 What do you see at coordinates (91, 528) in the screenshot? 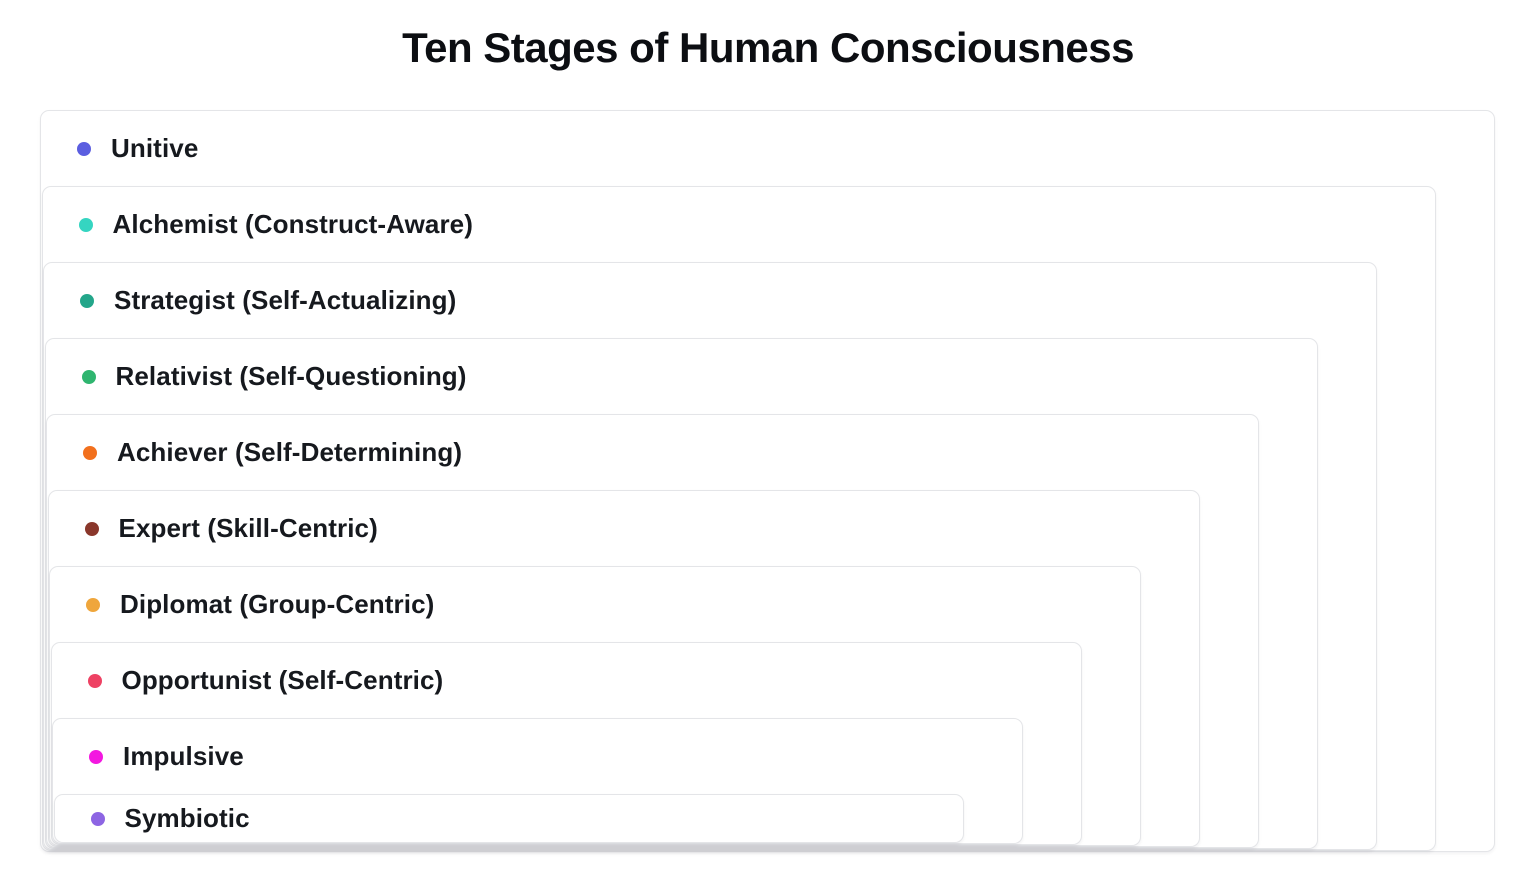
I see `stage-bullet-dot-expert` at bounding box center [91, 528].